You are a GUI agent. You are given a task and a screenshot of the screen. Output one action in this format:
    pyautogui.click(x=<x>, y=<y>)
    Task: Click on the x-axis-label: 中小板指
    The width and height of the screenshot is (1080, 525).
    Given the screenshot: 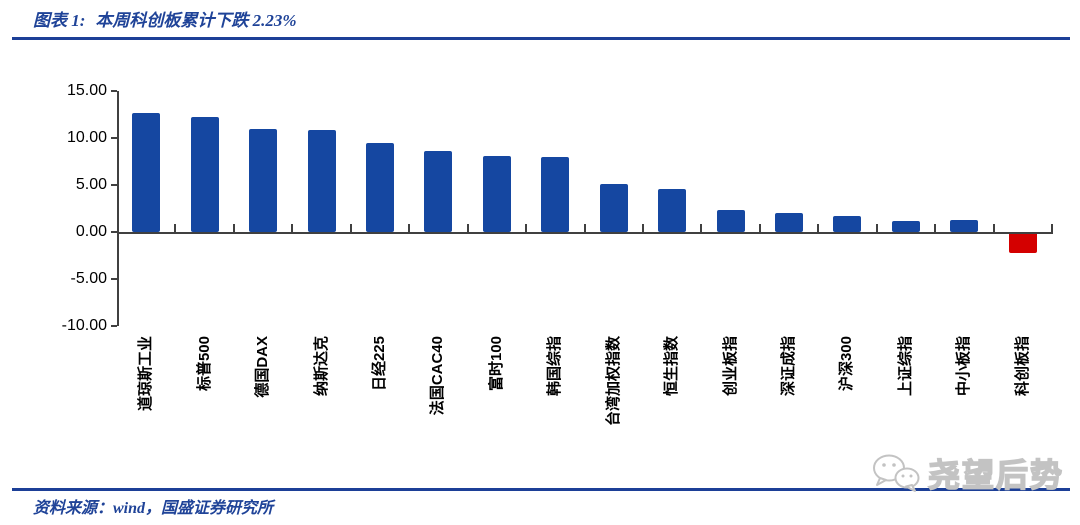 What is the action you would take?
    pyautogui.click(x=964, y=366)
    